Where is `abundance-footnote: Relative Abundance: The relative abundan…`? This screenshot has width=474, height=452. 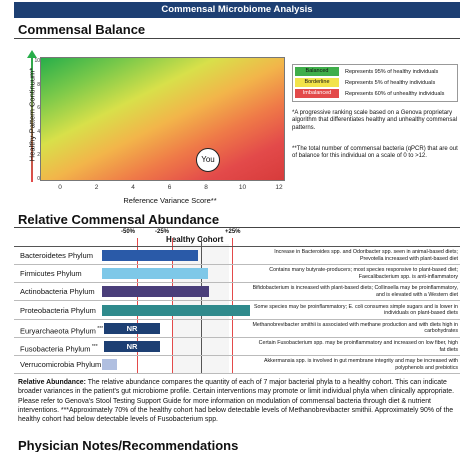
abundance-footnote: Relative Abundance: The relative abundan… is located at coordinates (238, 401).